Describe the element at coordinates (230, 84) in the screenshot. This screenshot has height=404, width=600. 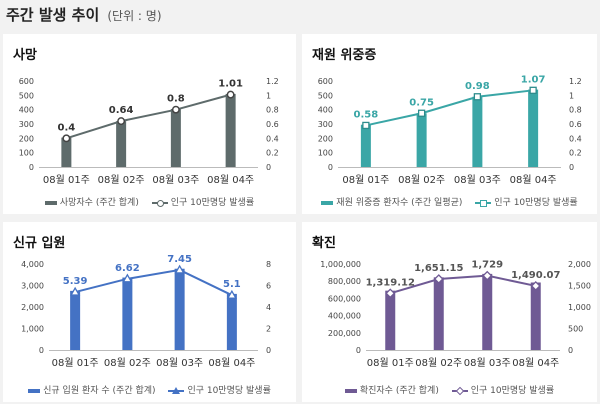
I see `data-label: 1.01` at that location.